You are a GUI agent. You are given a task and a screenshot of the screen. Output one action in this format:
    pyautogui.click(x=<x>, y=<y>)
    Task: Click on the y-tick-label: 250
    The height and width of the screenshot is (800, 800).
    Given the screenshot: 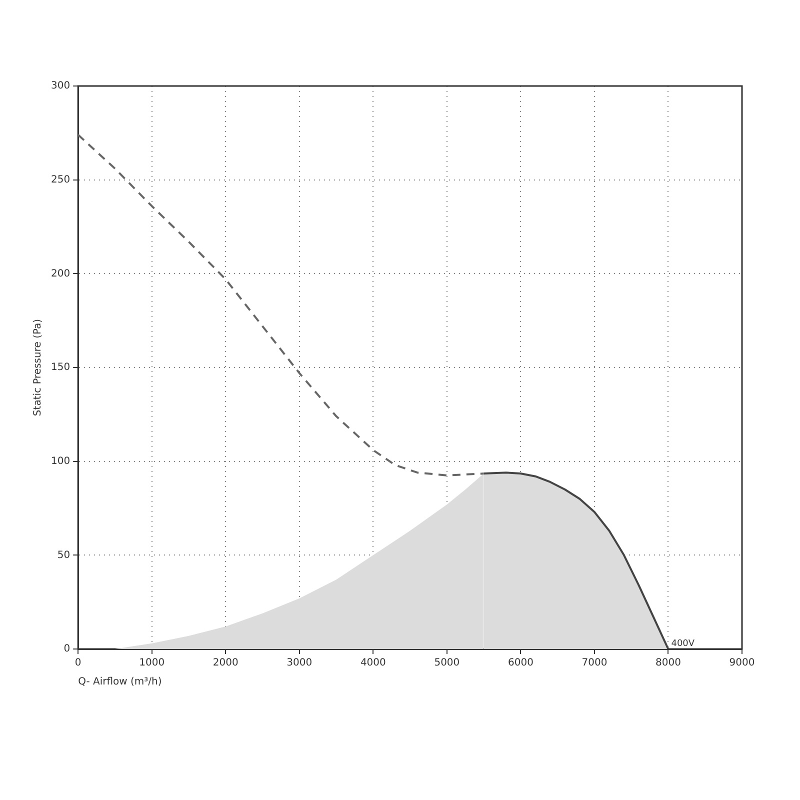 What is the action you would take?
    pyautogui.click(x=60, y=180)
    